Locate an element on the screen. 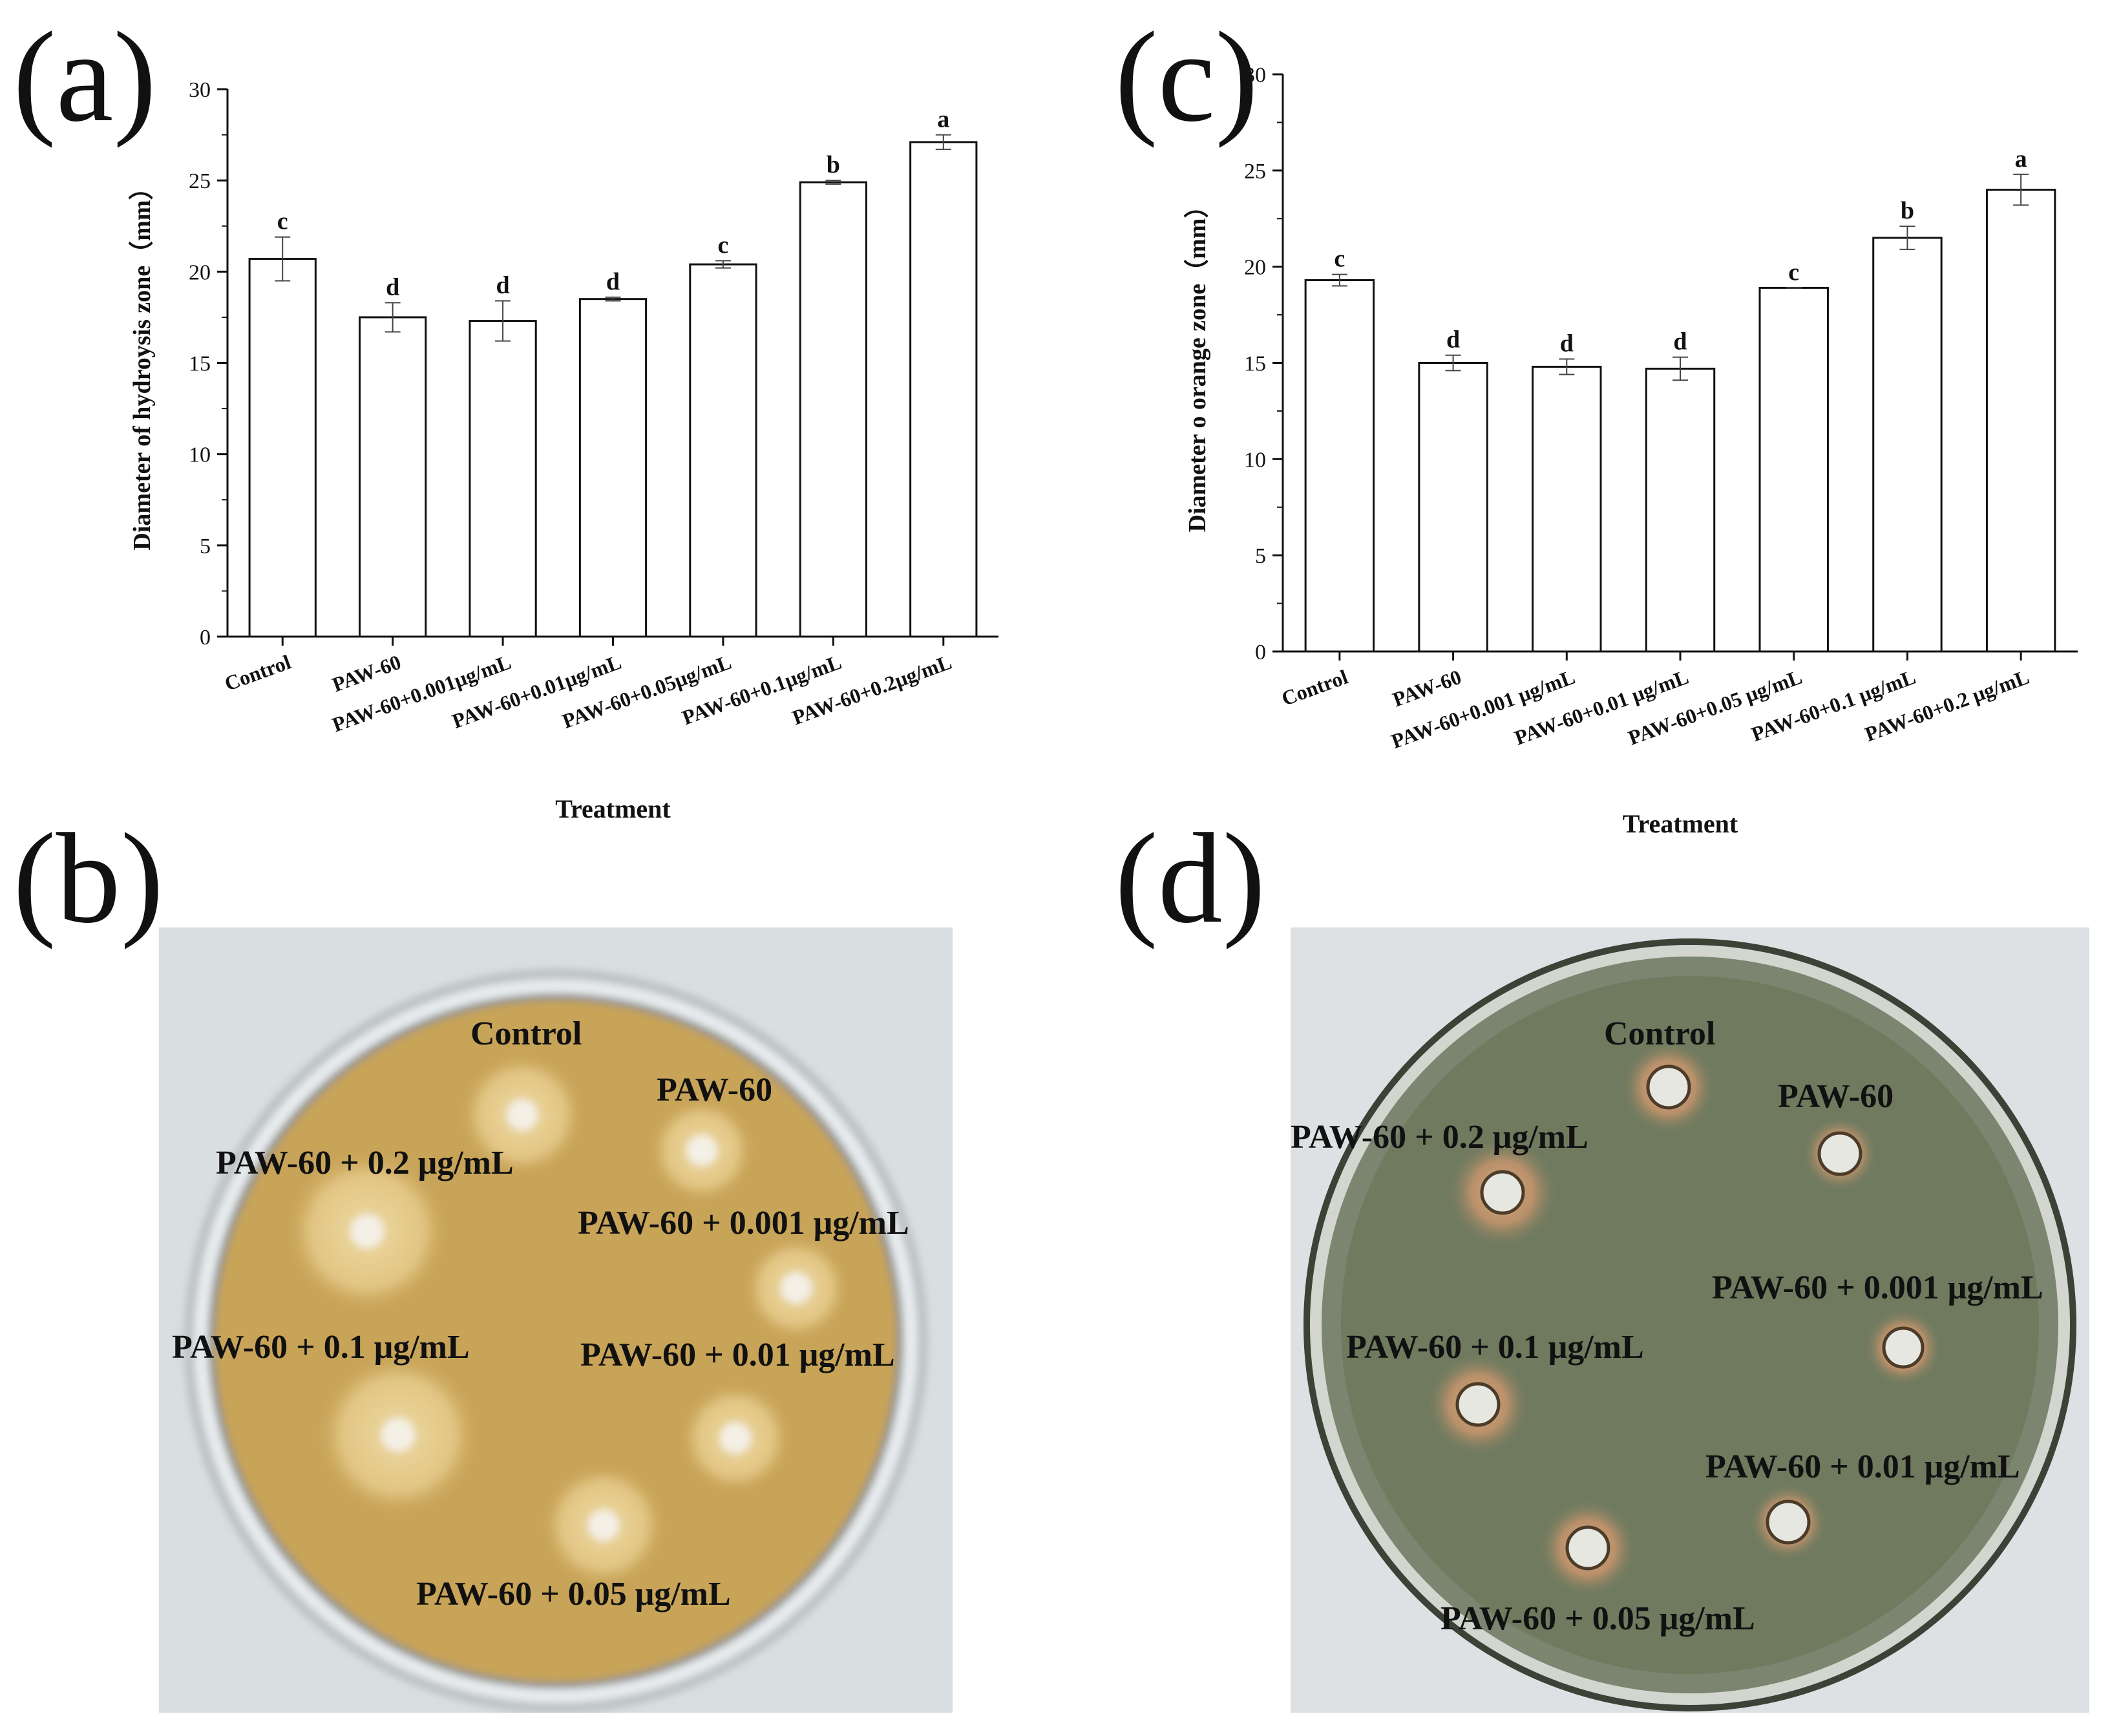  x-tick-label: PAW-60+0.001 μg/mL is located at coordinates (1483, 709).